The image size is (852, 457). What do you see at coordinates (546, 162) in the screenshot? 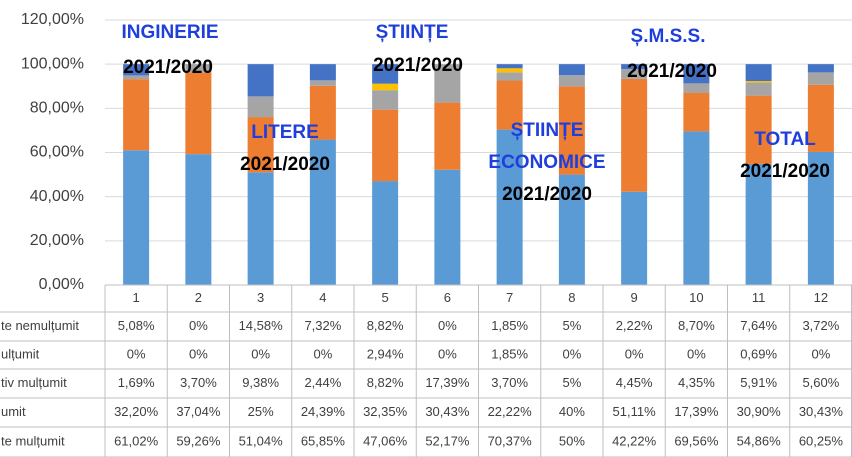
I see `annotation: ECONOMICE` at bounding box center [546, 162].